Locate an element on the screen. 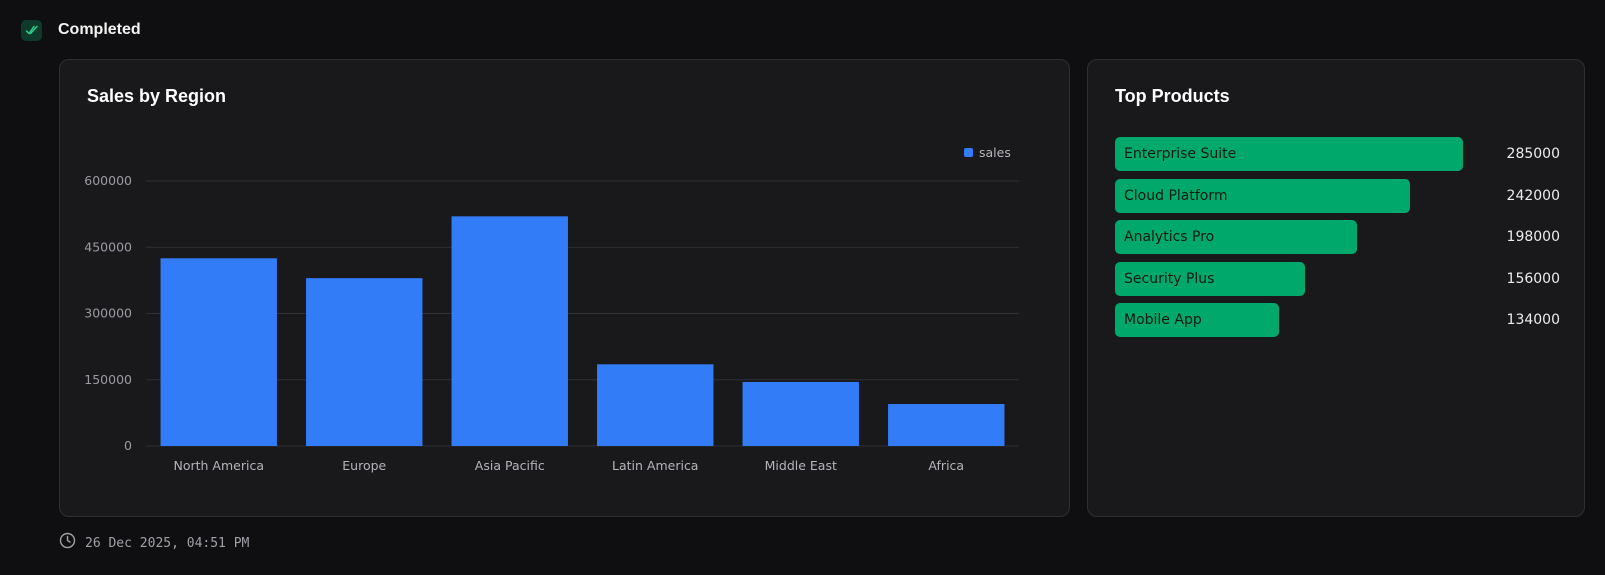  bar-africa is located at coordinates (946, 425).